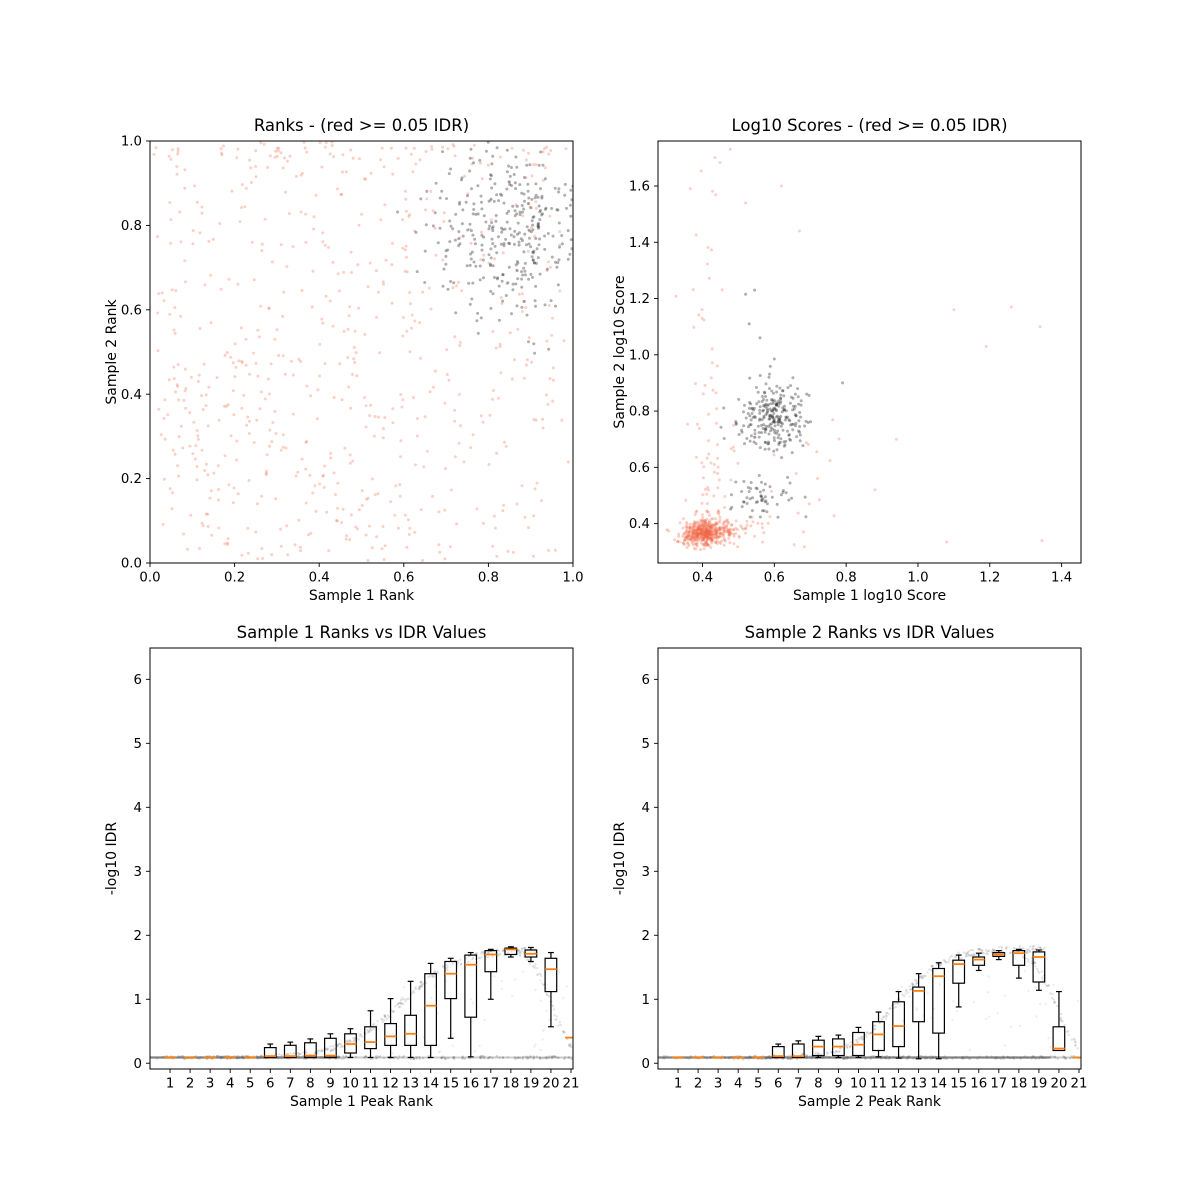 Image resolution: width=1200 pixels, height=1200 pixels. I want to click on y-tick-label: 1.6, so click(639, 187).